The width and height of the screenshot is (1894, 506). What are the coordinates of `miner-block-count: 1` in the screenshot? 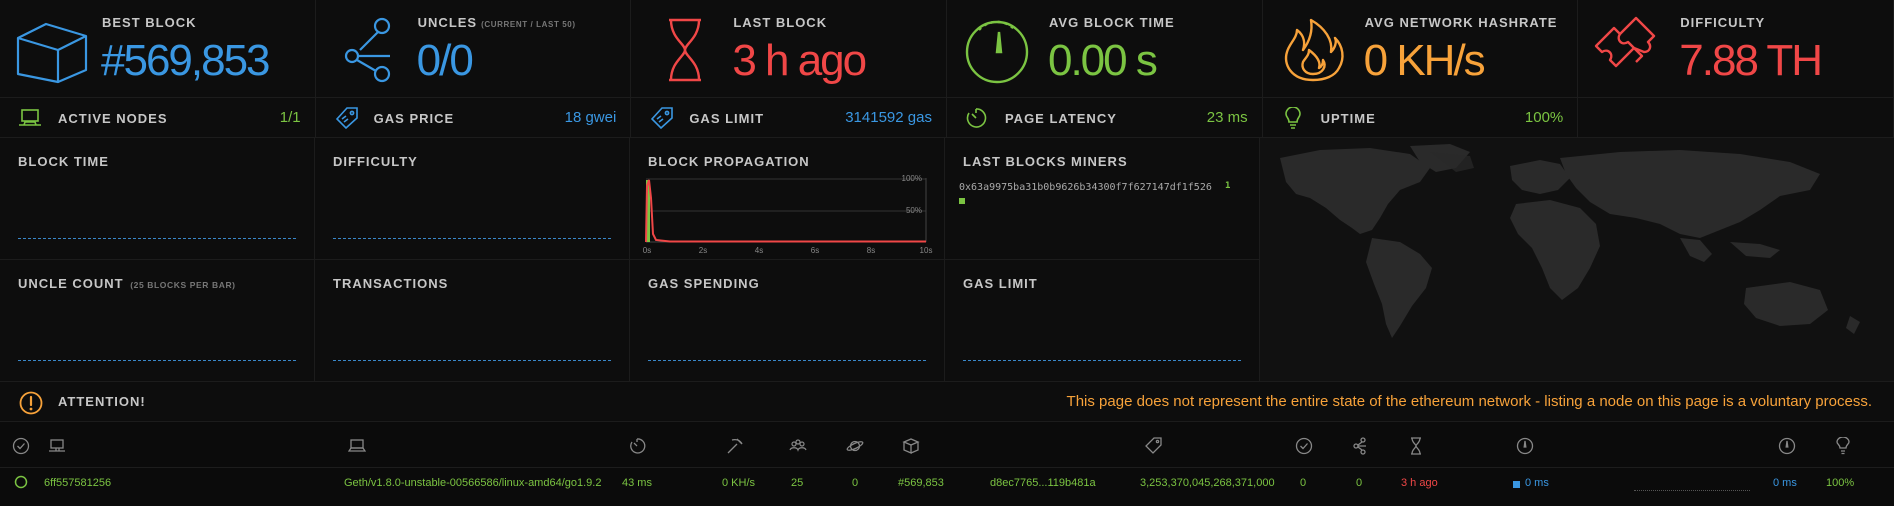 It's located at (1228, 186).